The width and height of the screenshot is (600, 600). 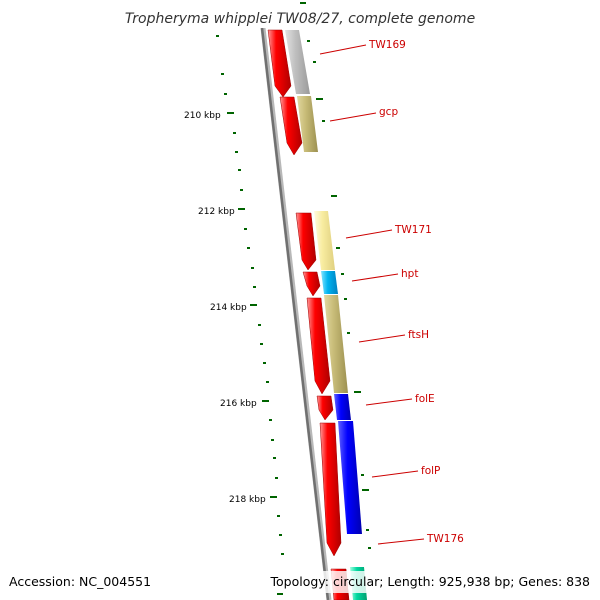 I want to click on gene-label-gcp: gcp, so click(x=388, y=112).